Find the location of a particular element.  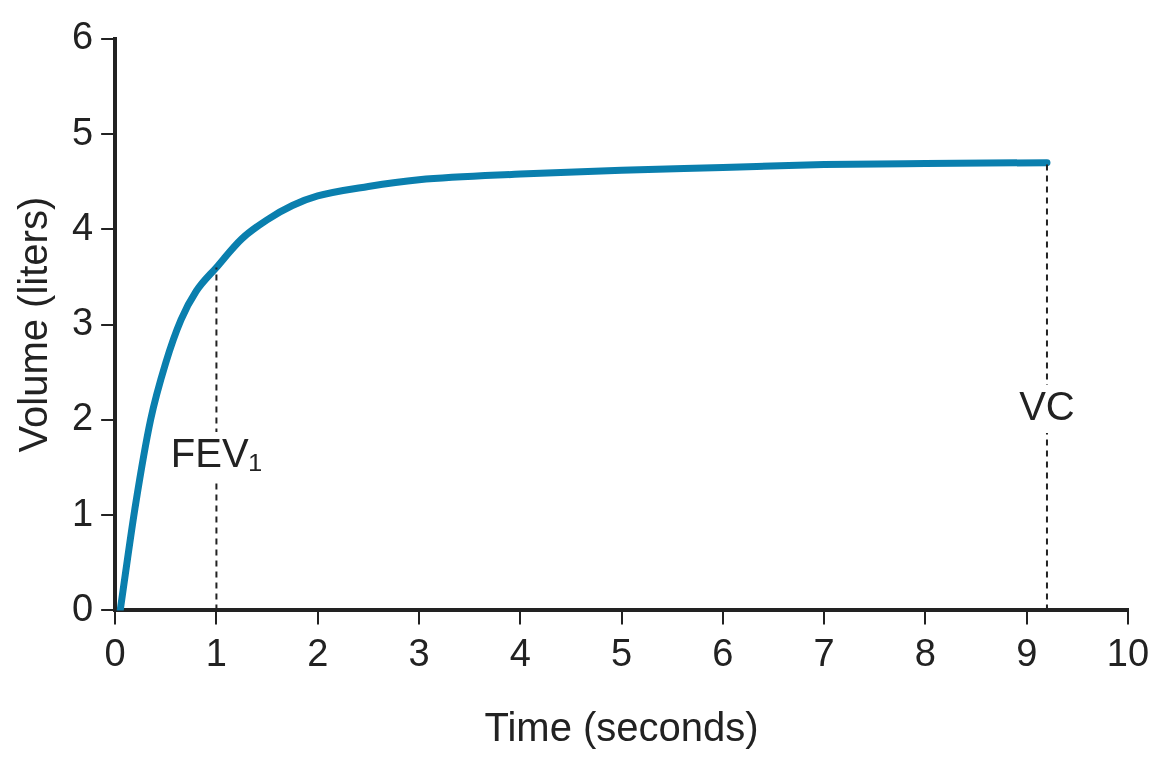

ref-line-label: VC is located at coordinates (1047, 405).